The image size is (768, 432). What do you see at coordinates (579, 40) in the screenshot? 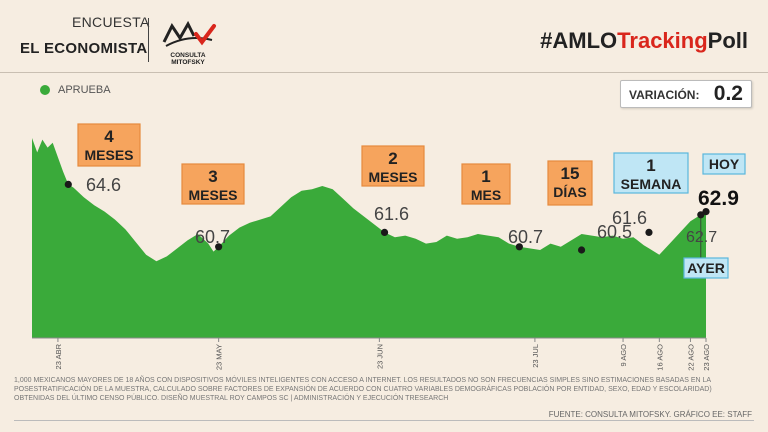
I see `hashtag-prefix: #AMLO` at bounding box center [579, 40].